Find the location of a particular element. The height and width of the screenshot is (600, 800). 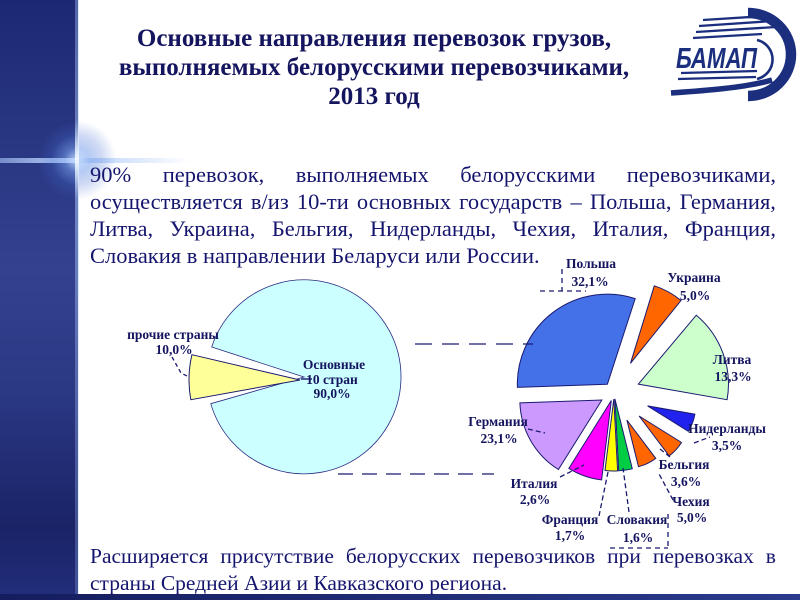

svg-text: Чехия is located at coordinates (690, 501).